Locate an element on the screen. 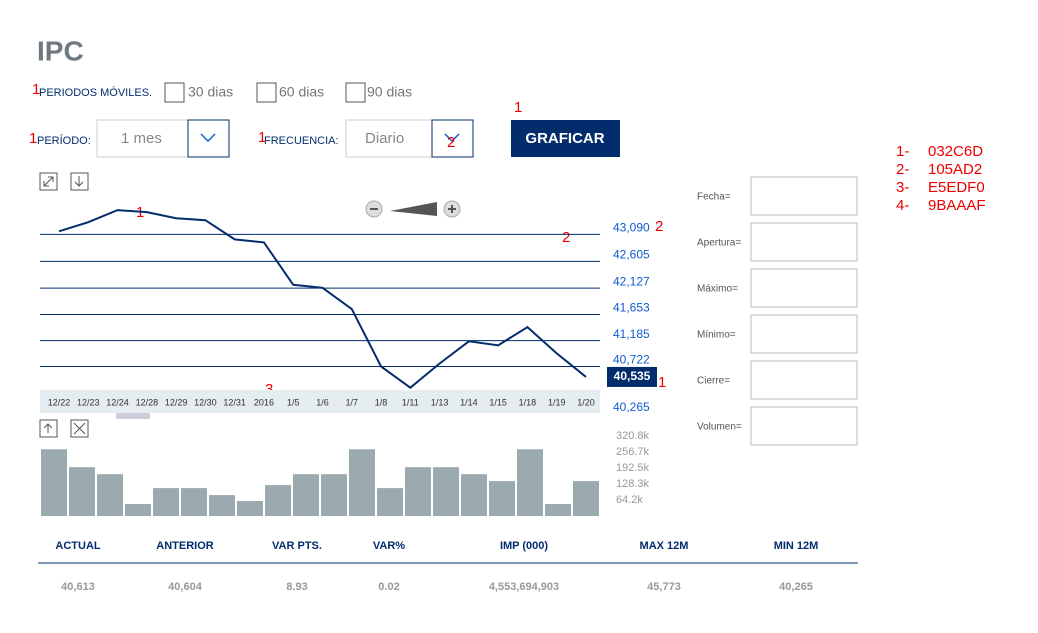 This screenshot has width=1038, height=633. x-tick-label: 1/19 is located at coordinates (557, 402).